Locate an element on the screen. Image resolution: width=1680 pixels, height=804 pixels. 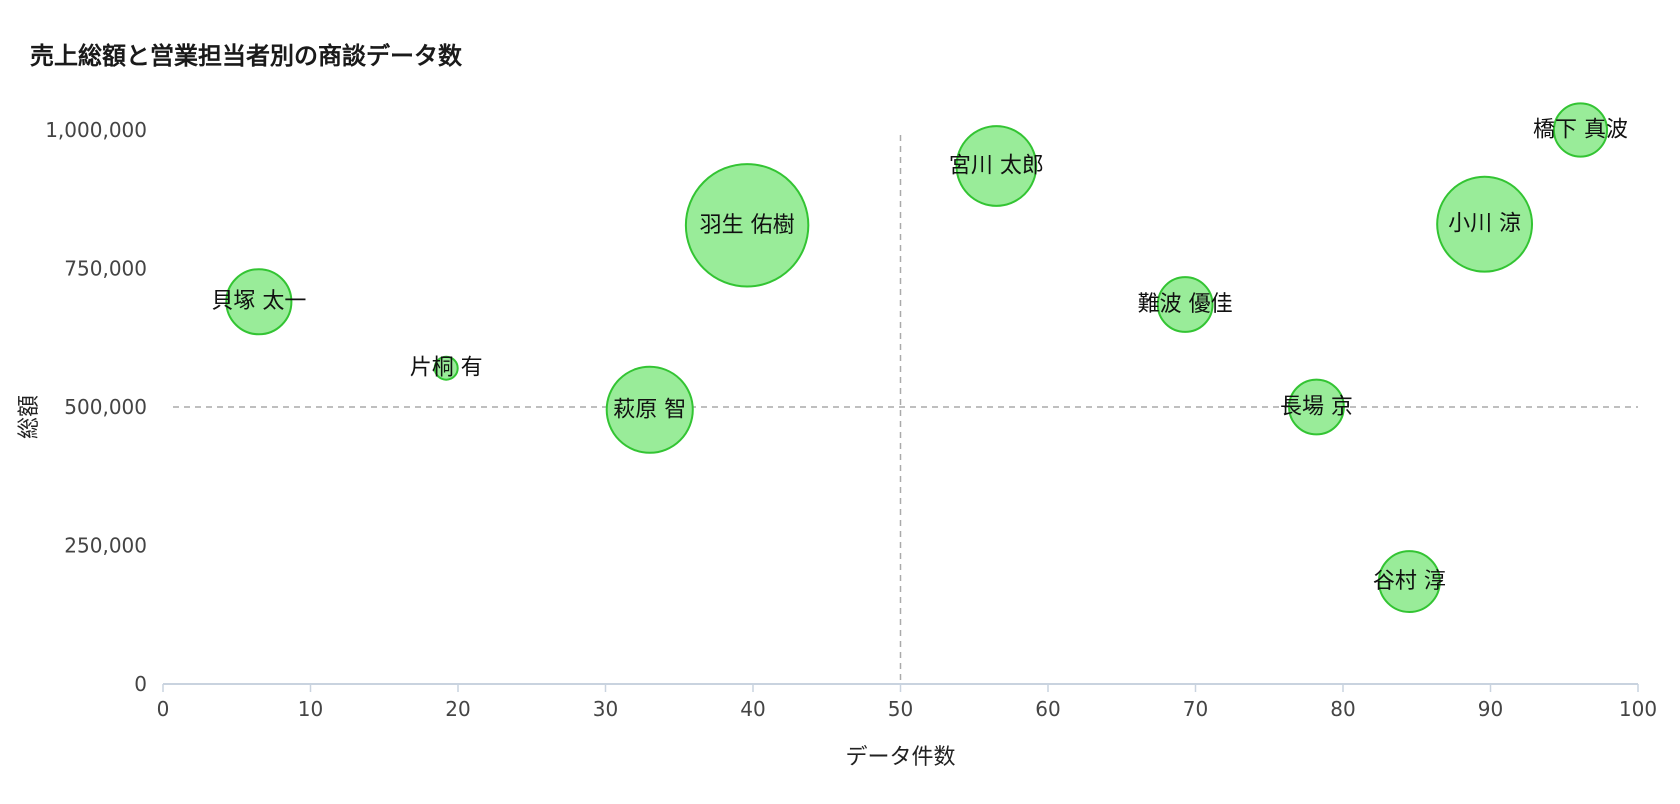
bubble-label: 長場 京 is located at coordinates (1316, 407).